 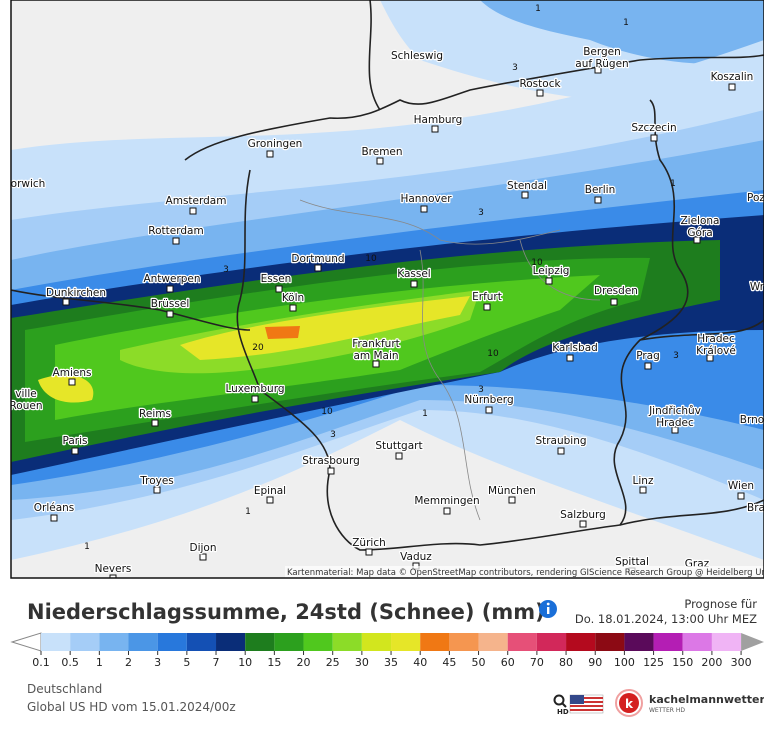 I want to click on model: Global US HD vom 15.01.2024/00z, so click(x=131, y=707).